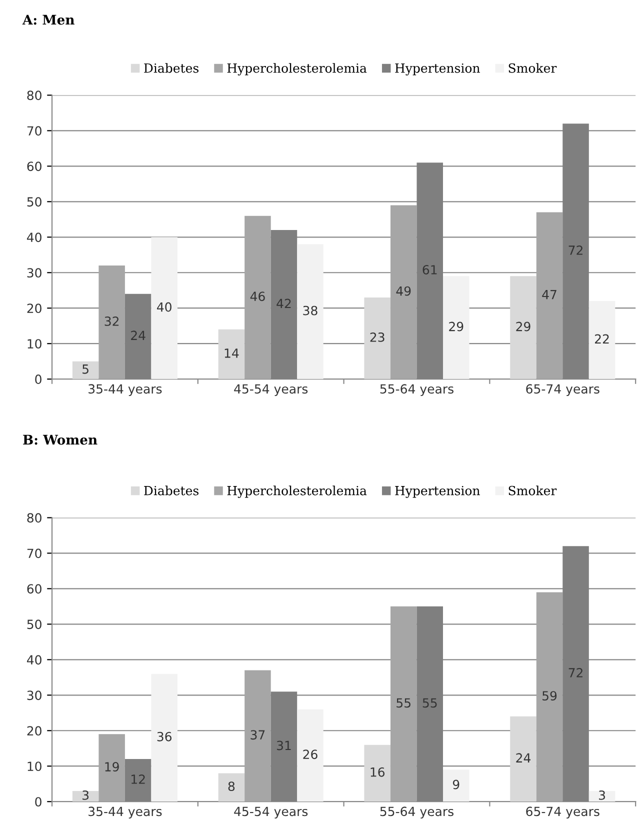 Image resolution: width=642 pixels, height=835 pixels. Describe the element at coordinates (283, 303) in the screenshot. I see `data-label: 42` at that location.